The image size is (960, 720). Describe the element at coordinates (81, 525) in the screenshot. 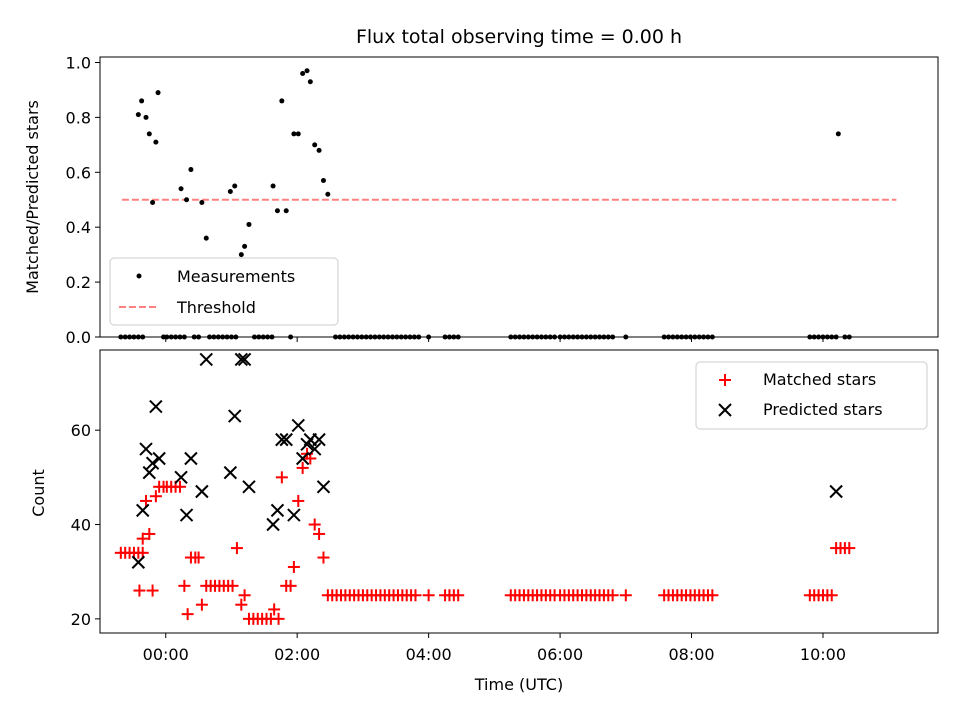

I see `bottom-y-tick-label: 40` at that location.